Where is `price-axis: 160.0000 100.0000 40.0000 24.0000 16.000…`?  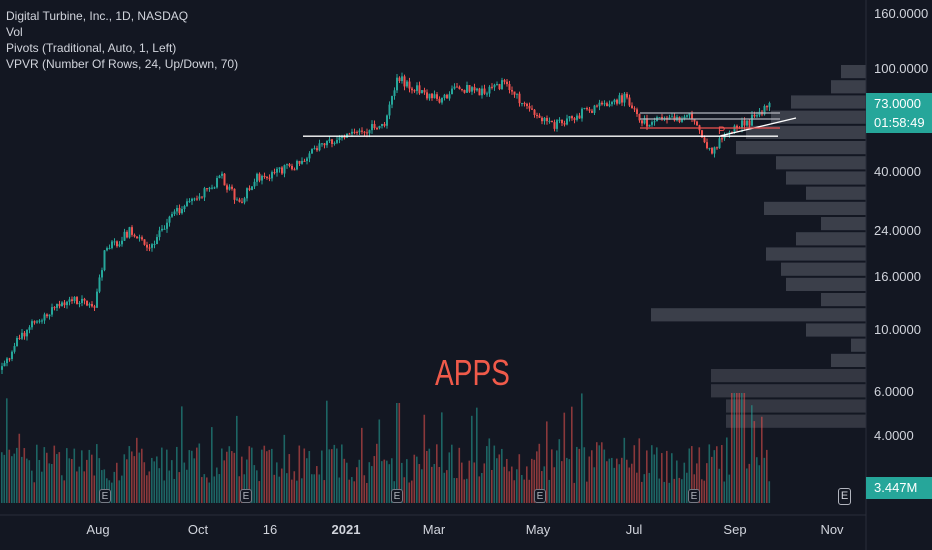 price-axis: 160.0000 100.0000 40.0000 24.0000 16.000… is located at coordinates (899, 257).